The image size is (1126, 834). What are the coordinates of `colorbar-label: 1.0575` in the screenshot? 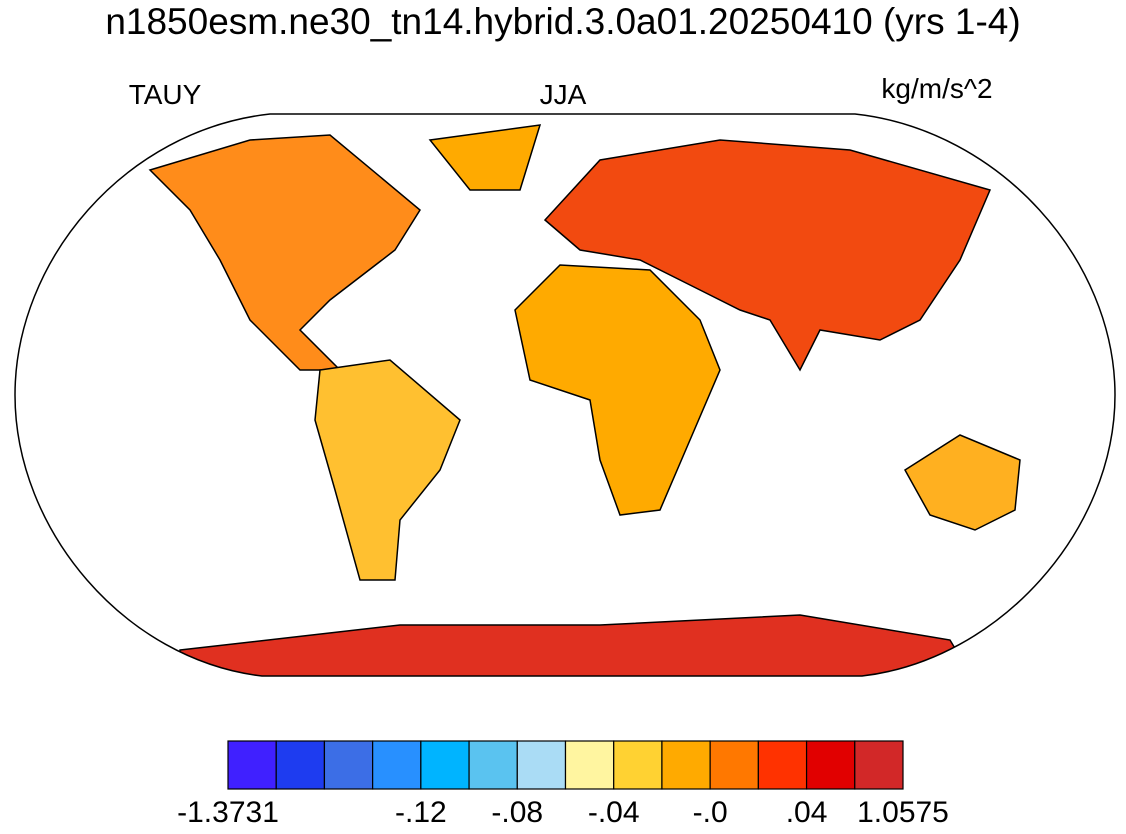 It's located at (903, 812).